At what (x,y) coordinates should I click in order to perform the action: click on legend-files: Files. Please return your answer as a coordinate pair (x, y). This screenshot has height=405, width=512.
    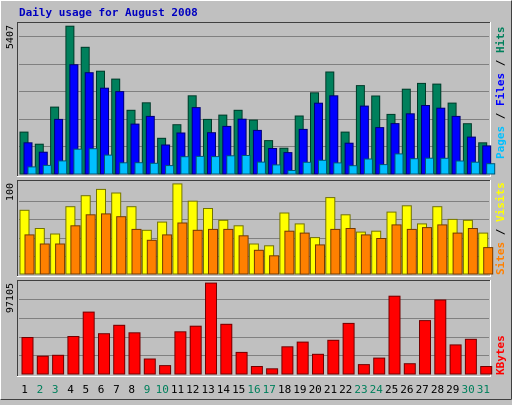
    Looking at the image, I should click on (500, 89).